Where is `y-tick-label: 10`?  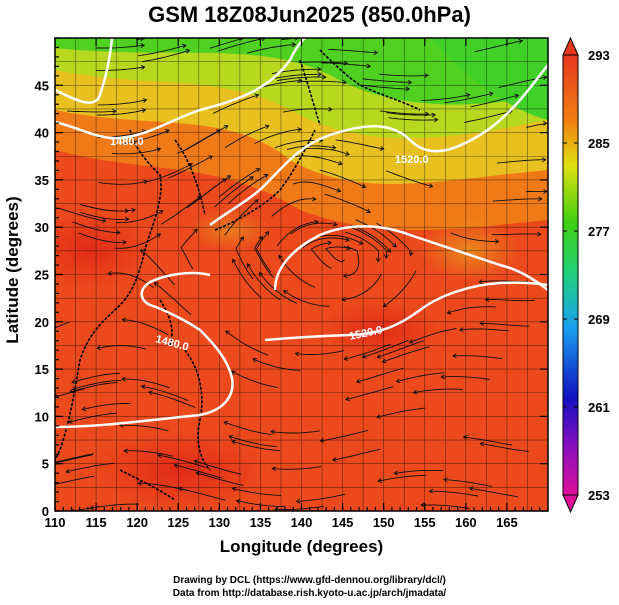 y-tick-label: 10 is located at coordinates (42, 416).